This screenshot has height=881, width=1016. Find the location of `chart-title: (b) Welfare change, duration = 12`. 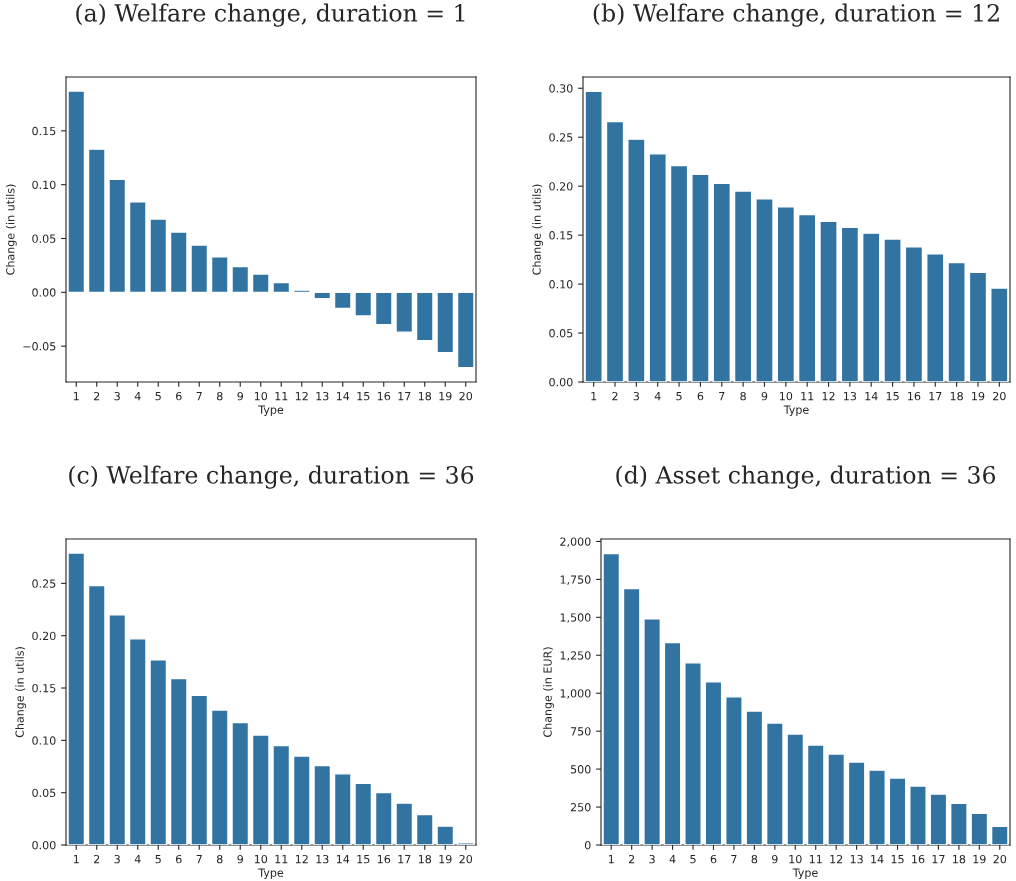

chart-title: (b) Welfare change, duration = 12 is located at coordinates (796, 15).